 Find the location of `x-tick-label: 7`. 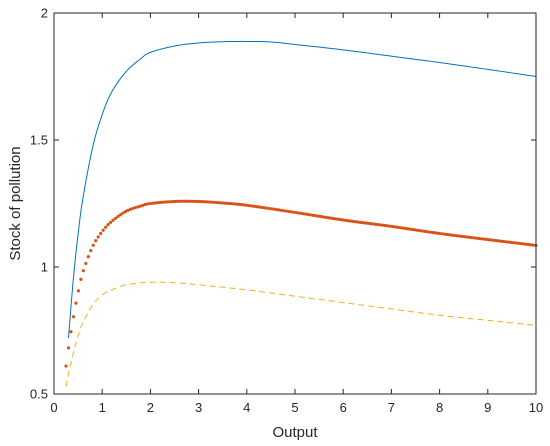

x-tick-label: 7 is located at coordinates (391, 407).